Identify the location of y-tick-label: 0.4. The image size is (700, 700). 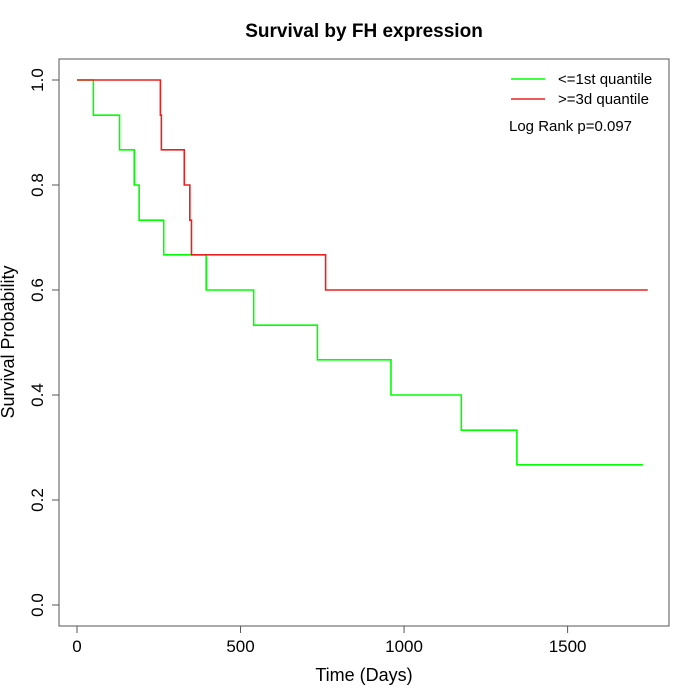
(37, 395).